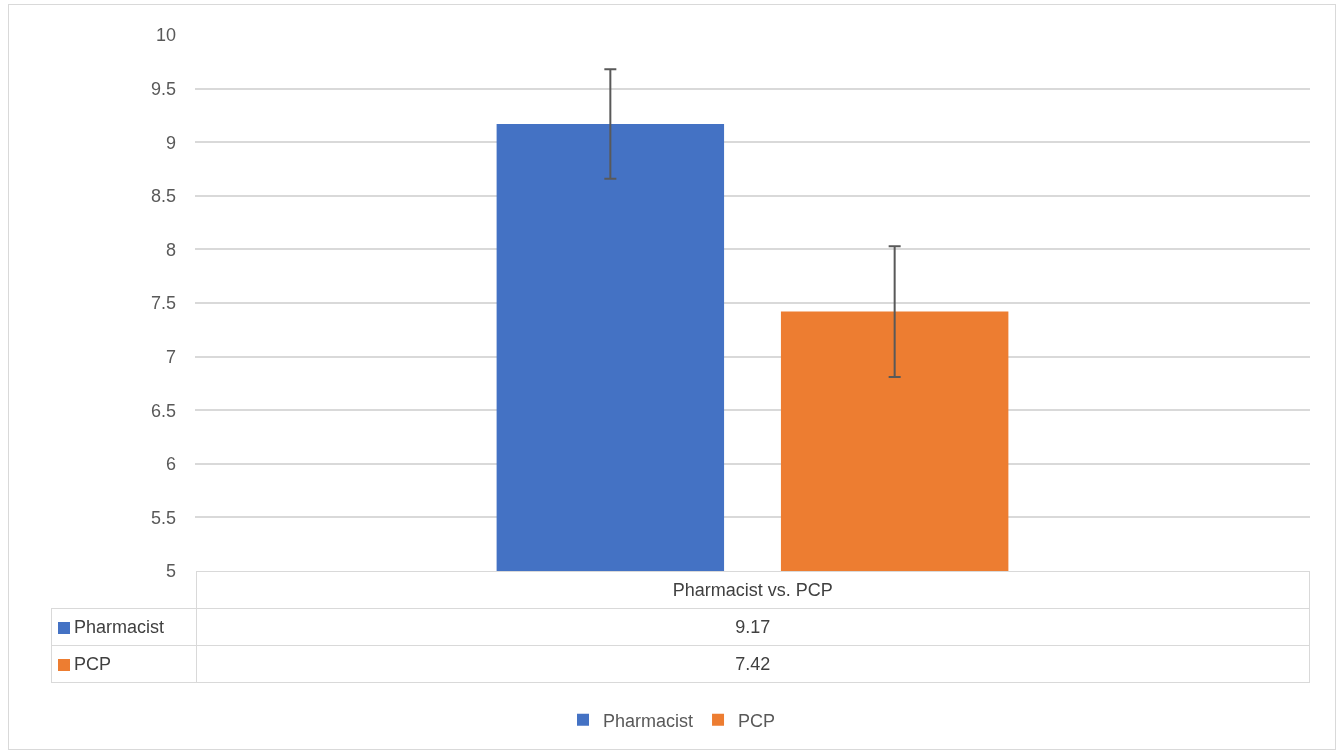 This screenshot has width=1344, height=755. What do you see at coordinates (170, 464) in the screenshot?
I see `y-tick-label: 6` at bounding box center [170, 464].